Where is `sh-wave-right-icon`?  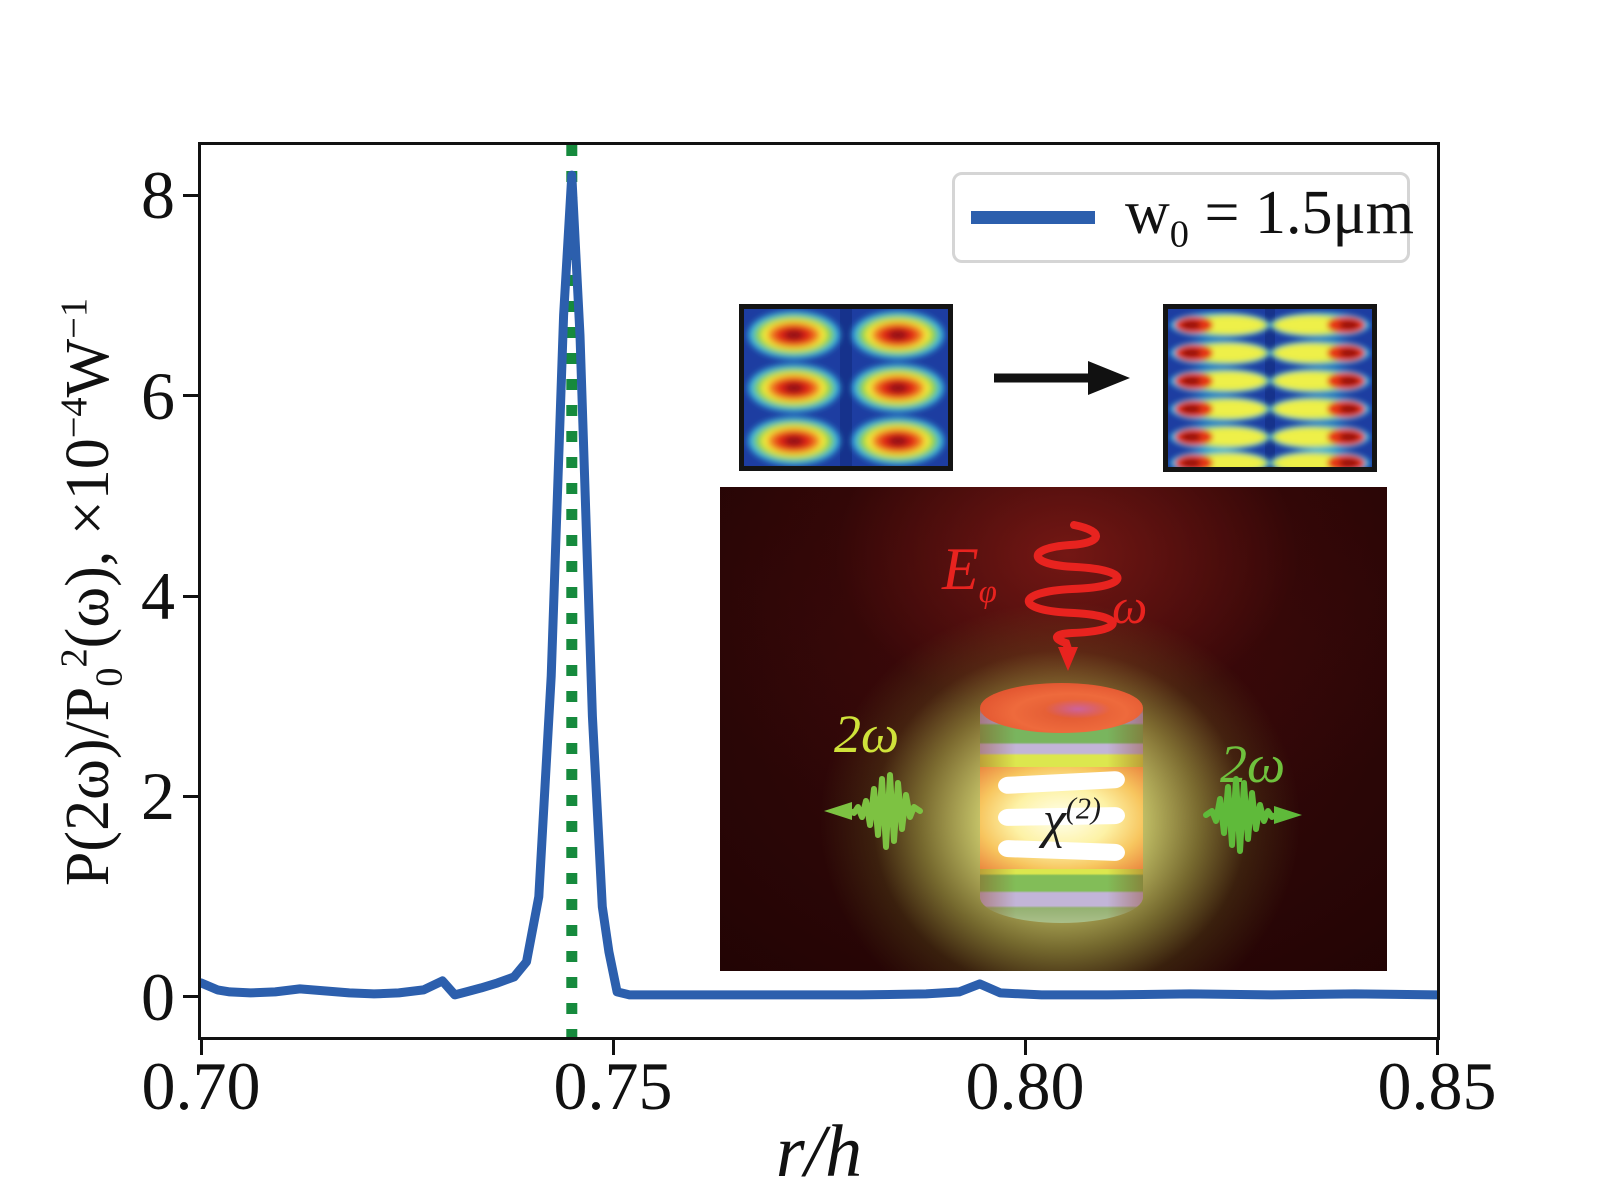
sh-wave-right-icon is located at coordinates (1252, 815).